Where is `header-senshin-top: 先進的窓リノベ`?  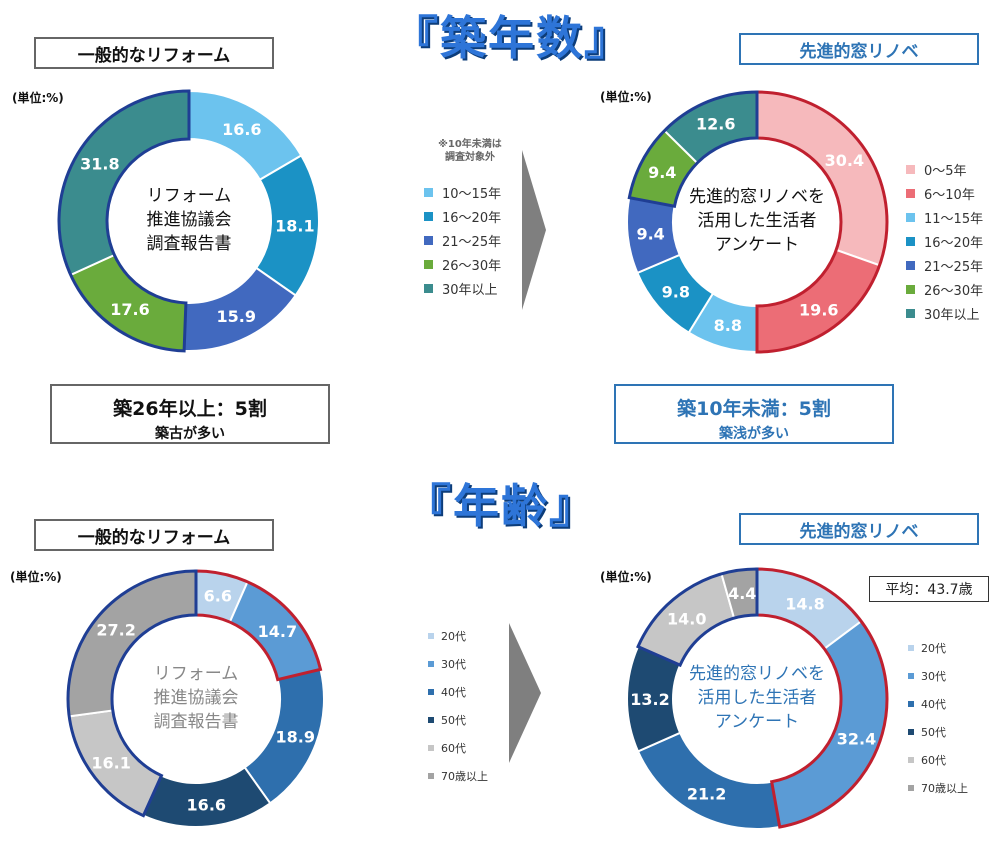
header-senshin-top: 先進的窓リノベ is located at coordinates (859, 49).